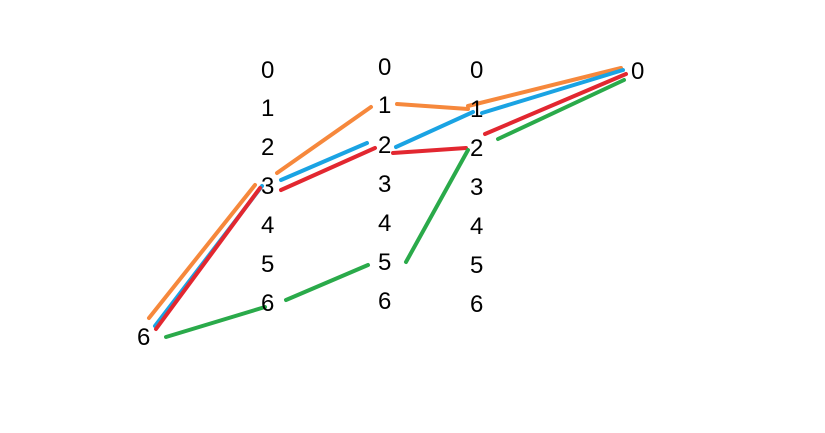 The height and width of the screenshot is (433, 825). I want to click on column-a-label-6: 6, so click(267, 303).